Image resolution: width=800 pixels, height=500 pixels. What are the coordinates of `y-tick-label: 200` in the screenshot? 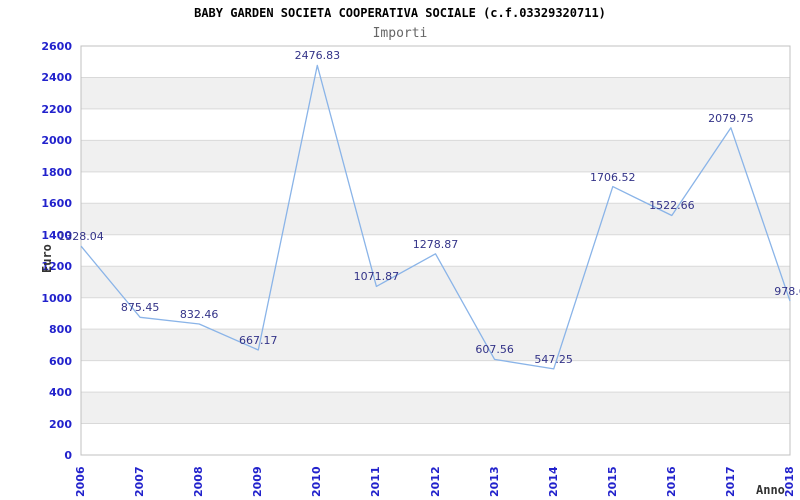 It's located at (60, 424).